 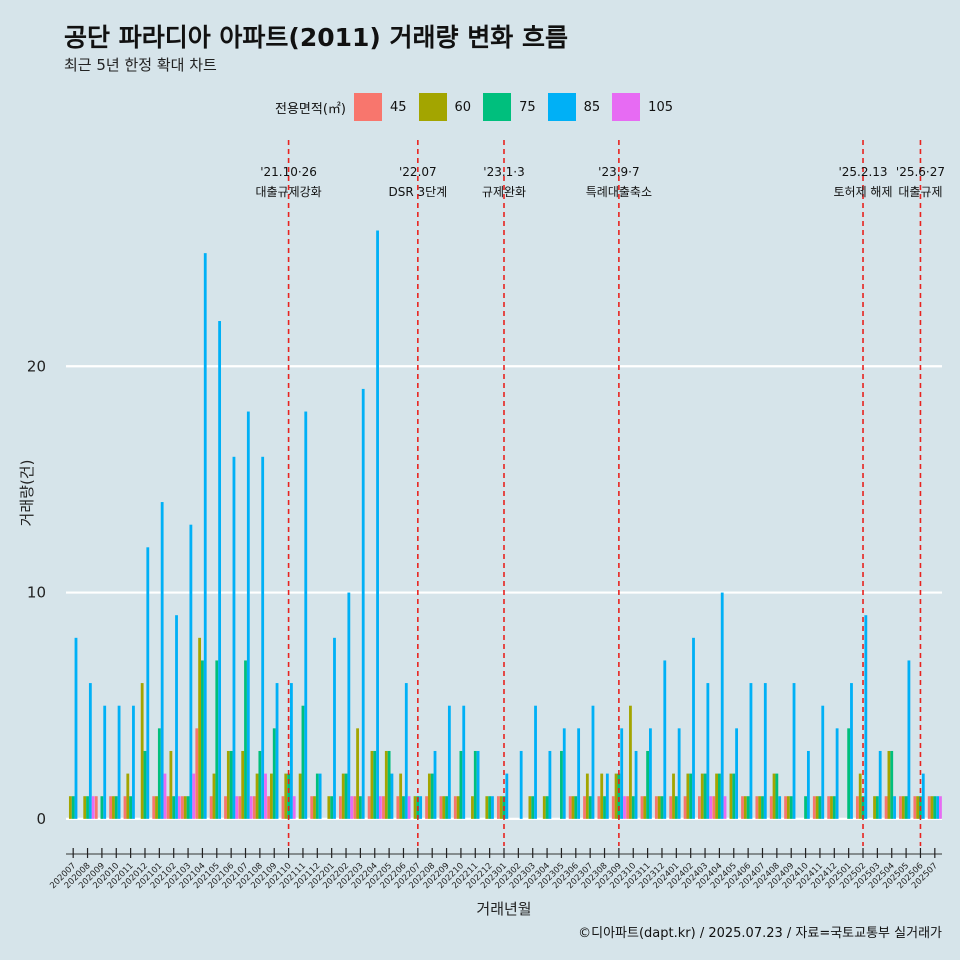 I want to click on event-date-label-4: '25.2.13, so click(x=862, y=172).